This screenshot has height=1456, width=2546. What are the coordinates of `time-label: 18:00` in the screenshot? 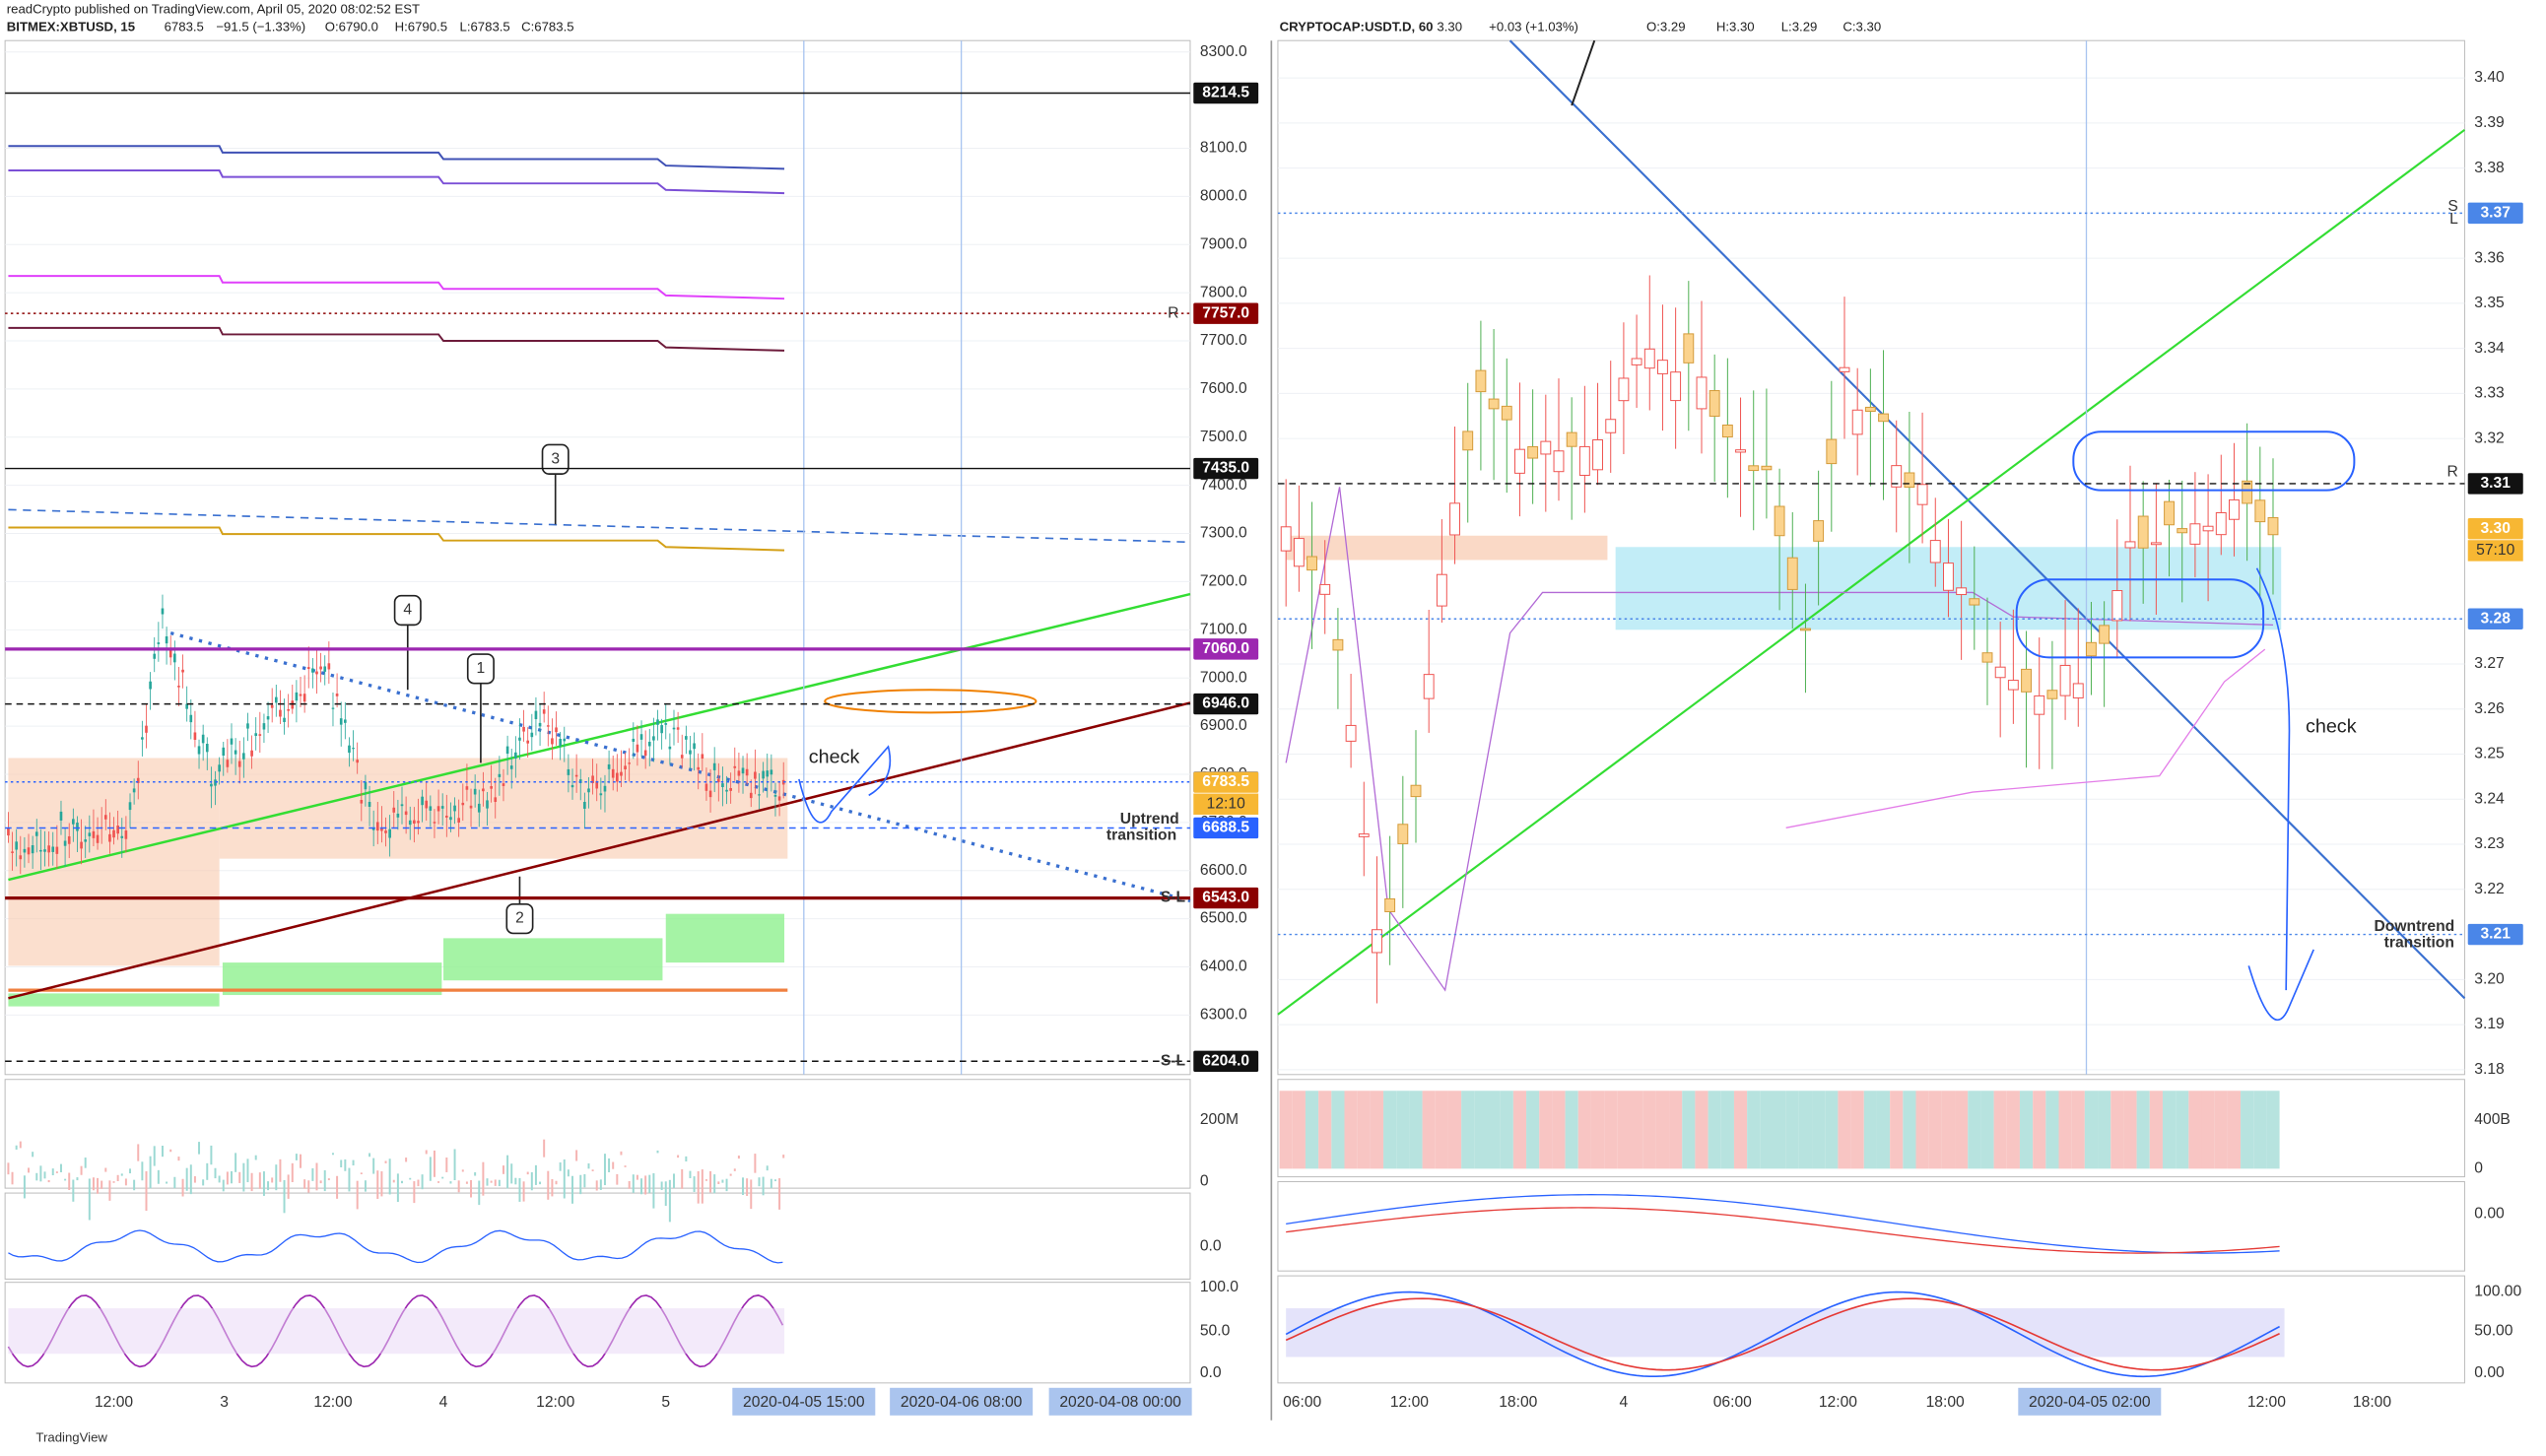 It's located at (1946, 1402).